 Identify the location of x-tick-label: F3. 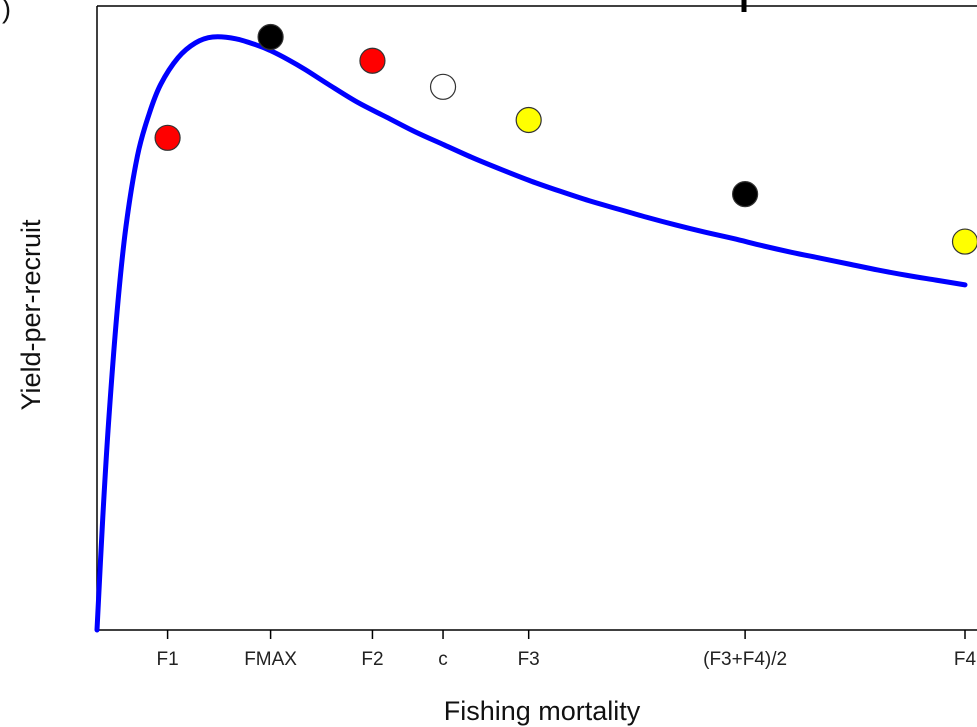
(529, 659).